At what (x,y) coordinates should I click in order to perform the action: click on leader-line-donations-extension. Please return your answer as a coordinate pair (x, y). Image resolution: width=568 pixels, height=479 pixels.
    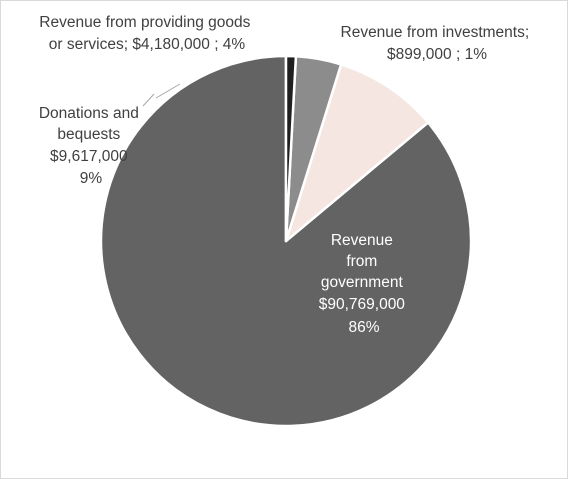
    Looking at the image, I should click on (168, 91).